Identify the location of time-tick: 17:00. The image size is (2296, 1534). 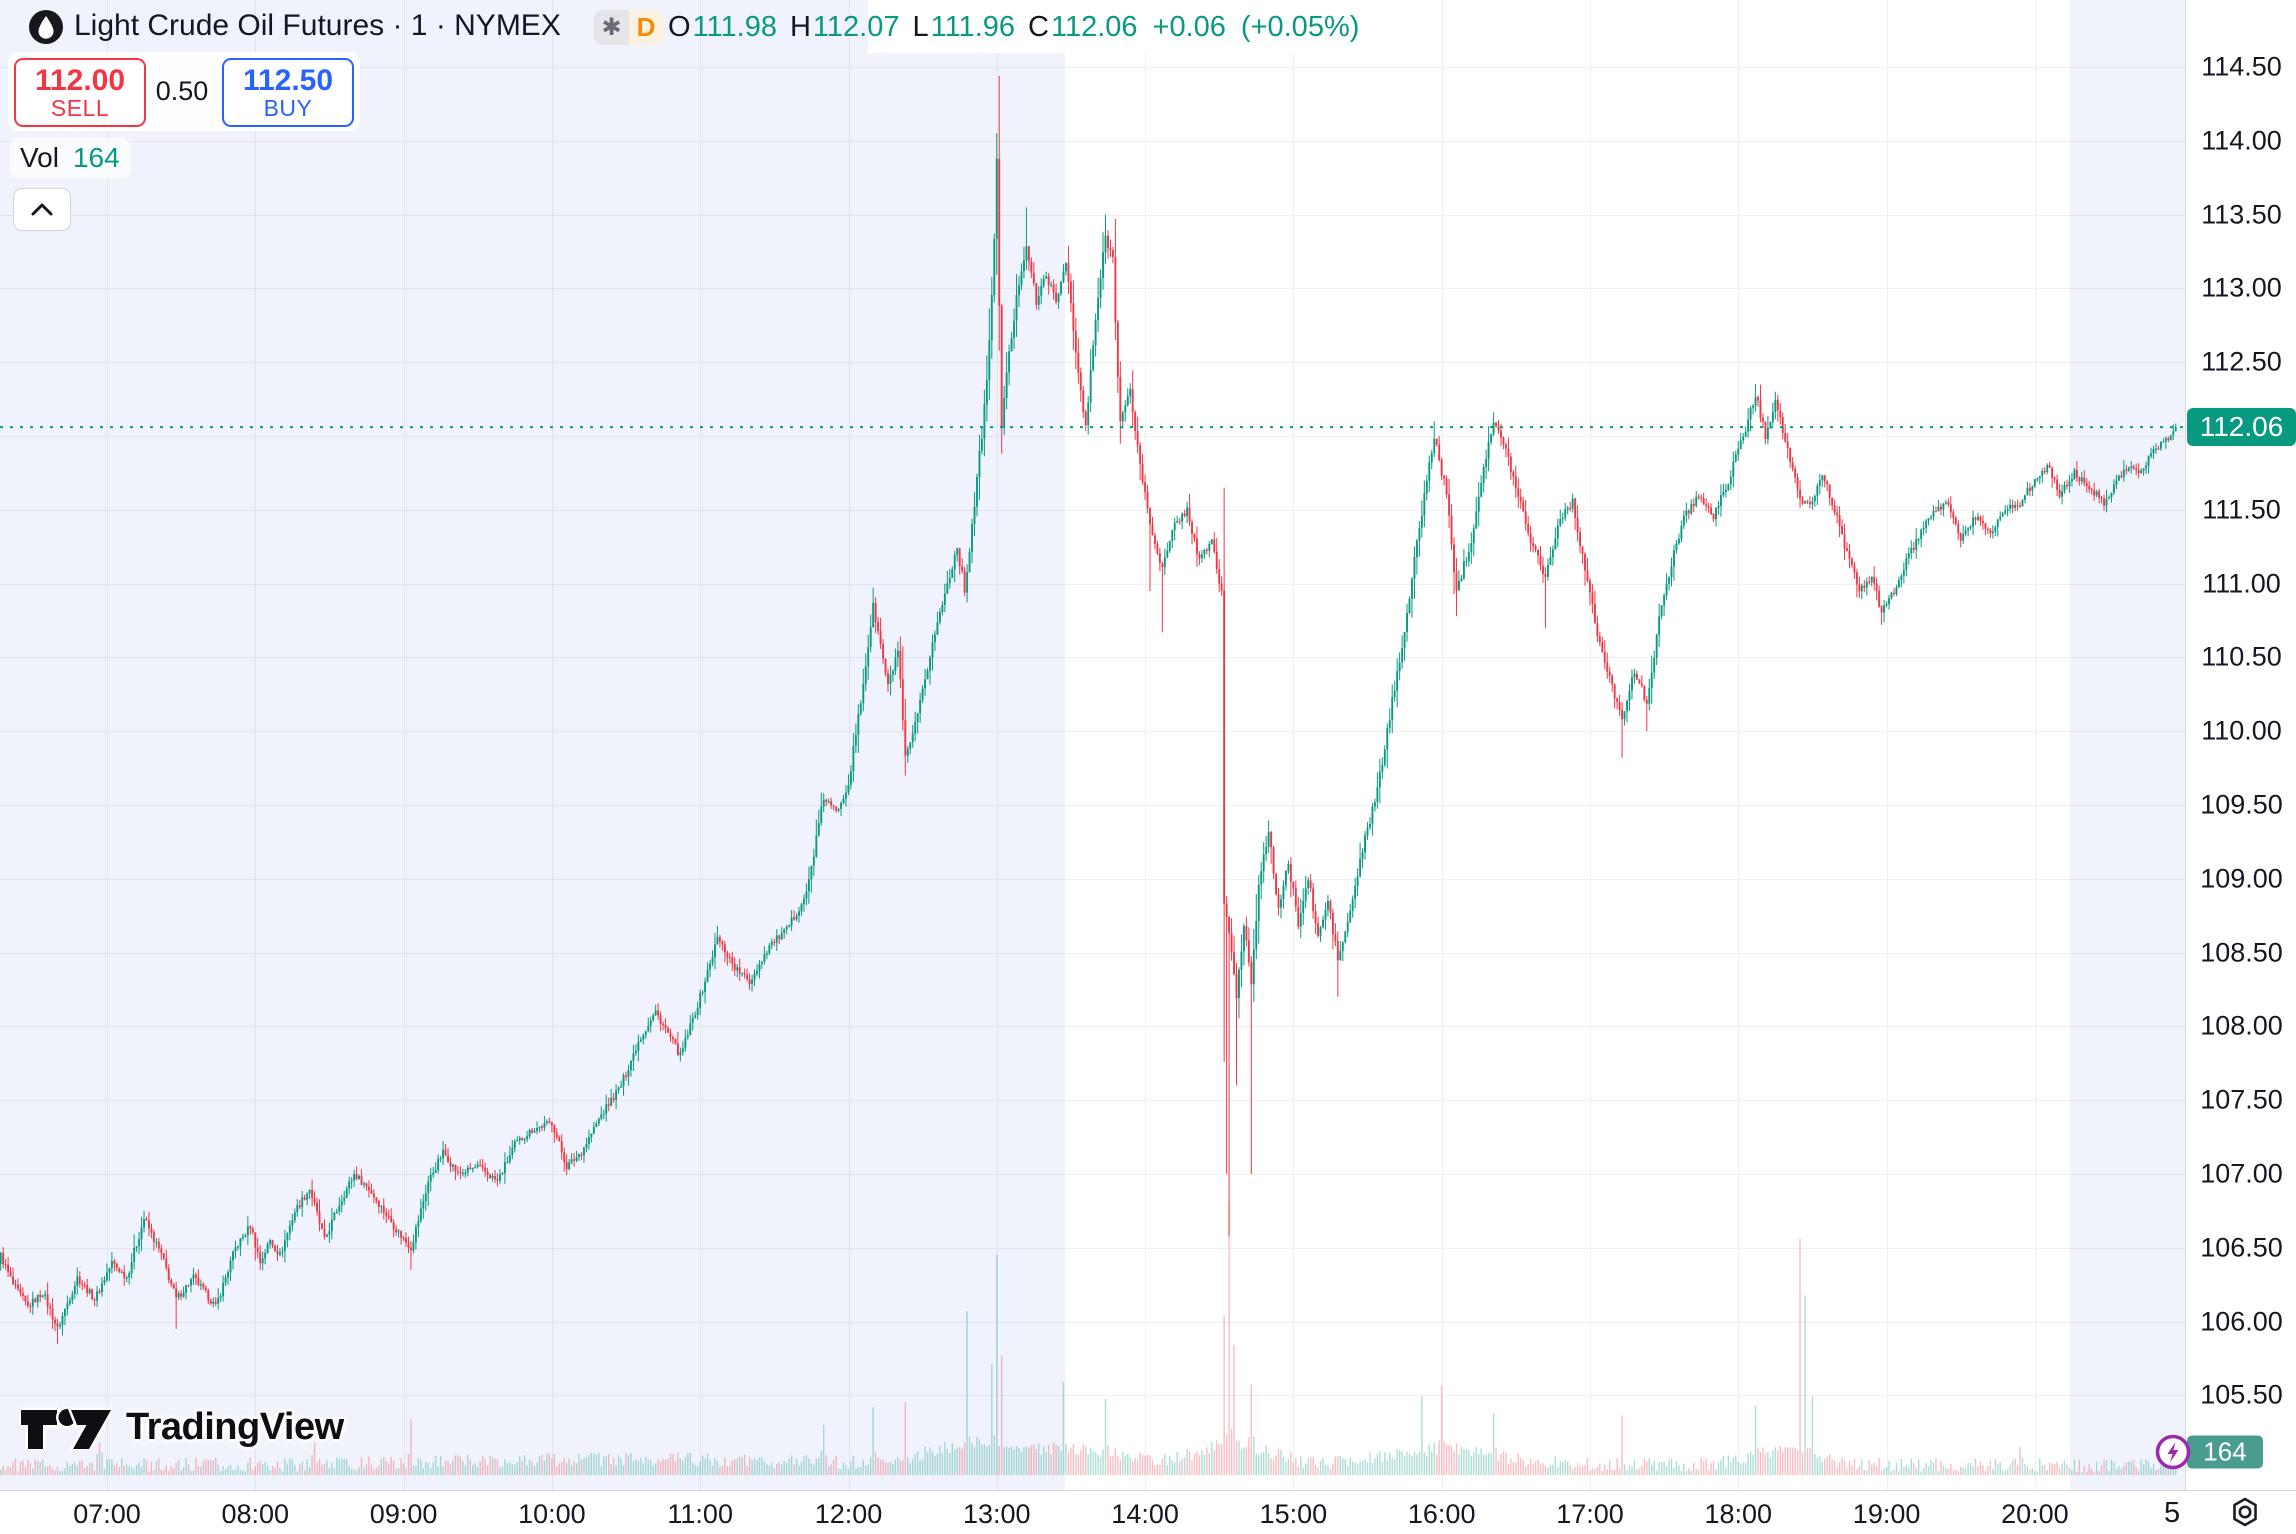
(1590, 1514).